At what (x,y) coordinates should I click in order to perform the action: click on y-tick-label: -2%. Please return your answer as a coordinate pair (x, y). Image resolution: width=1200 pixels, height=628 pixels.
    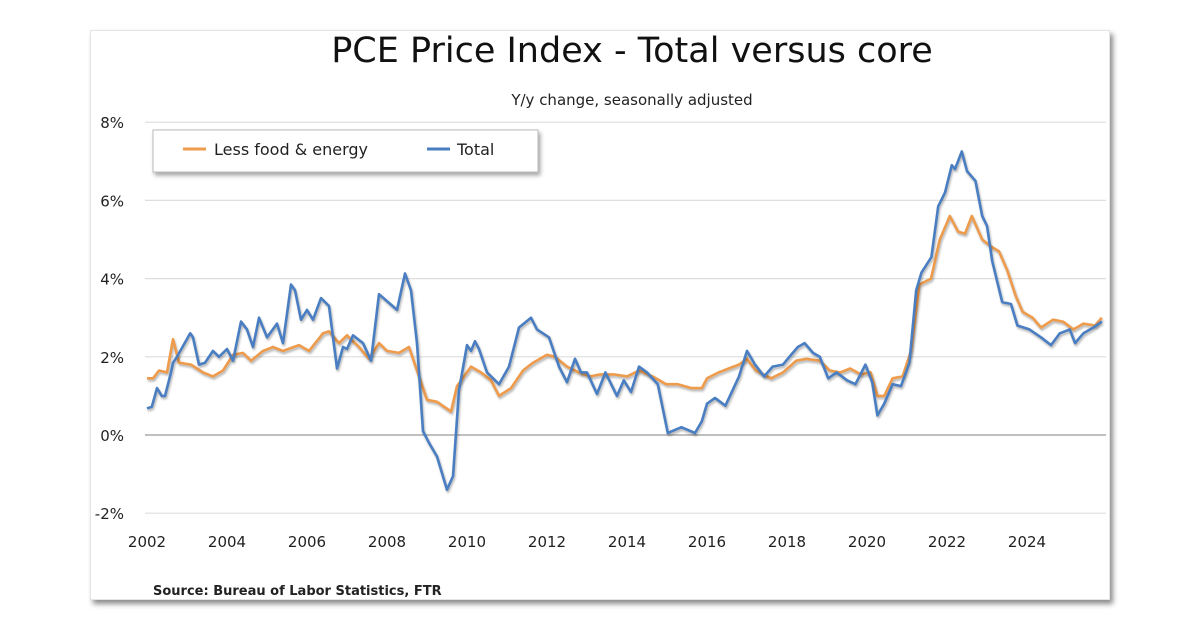
    Looking at the image, I should click on (109, 514).